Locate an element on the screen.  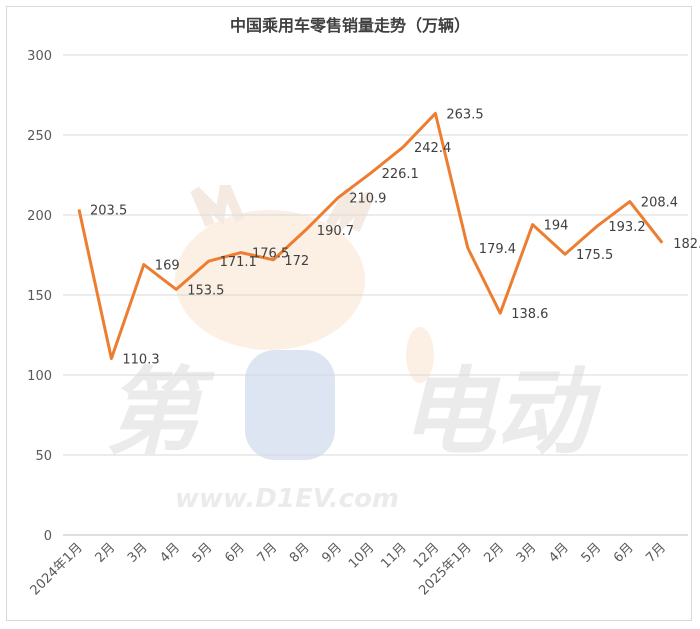
y-tick-label: 100 is located at coordinates (39, 376).